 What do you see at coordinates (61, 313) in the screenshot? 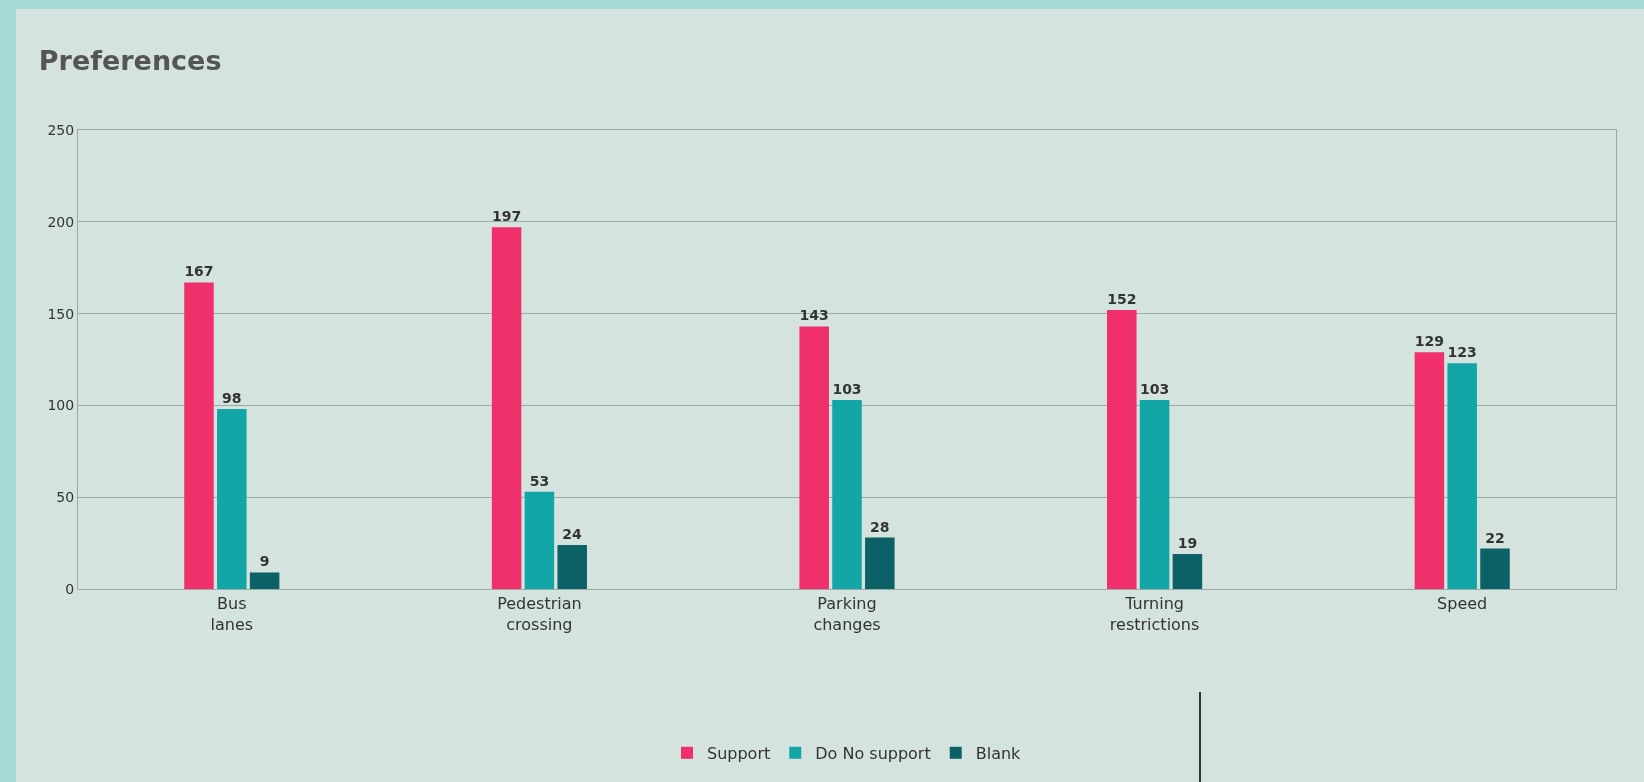
I see `y-tick-label: 150` at bounding box center [61, 313].